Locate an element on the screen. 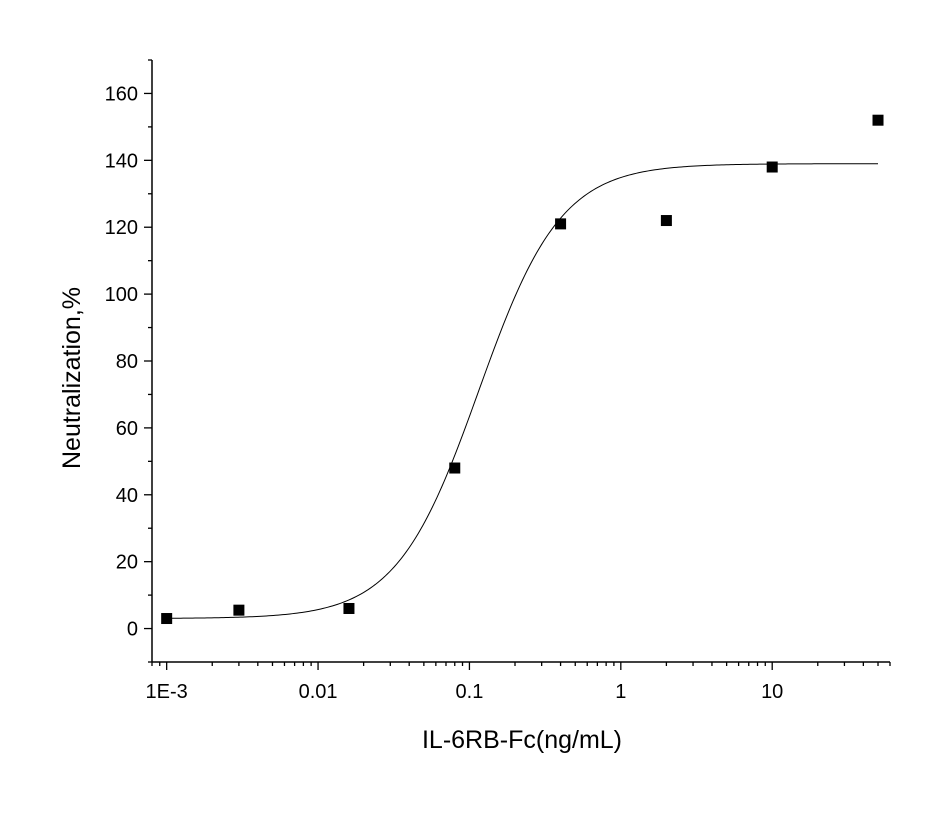 The width and height of the screenshot is (946, 817). y-axis-ticks: 0 20 40 60 80 100 120 140 160 is located at coordinates (128, 361).